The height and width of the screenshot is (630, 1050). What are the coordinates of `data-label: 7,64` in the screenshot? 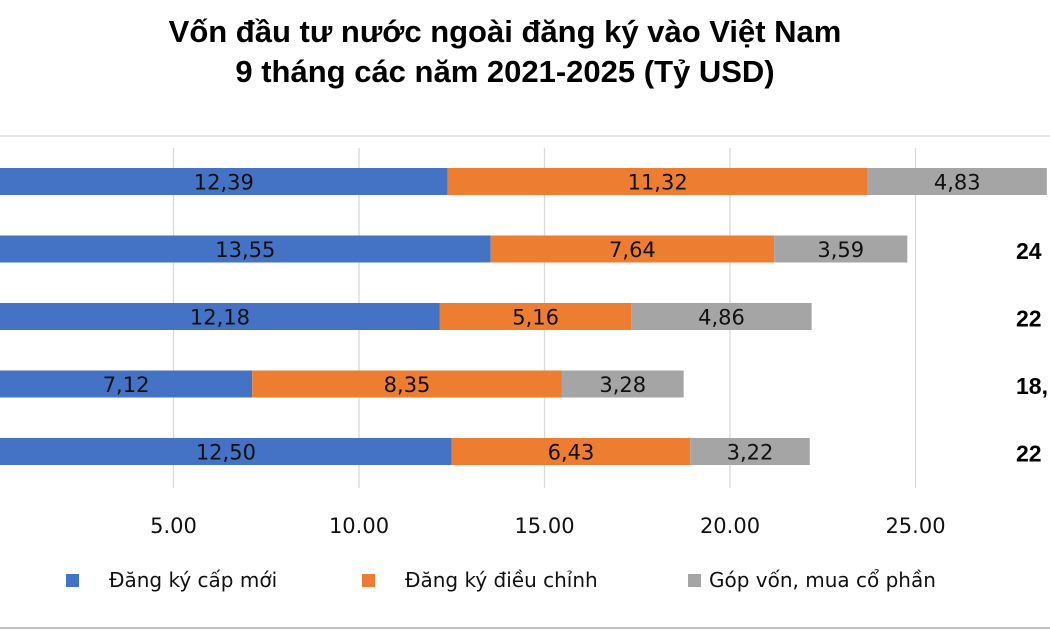 It's located at (632, 250).